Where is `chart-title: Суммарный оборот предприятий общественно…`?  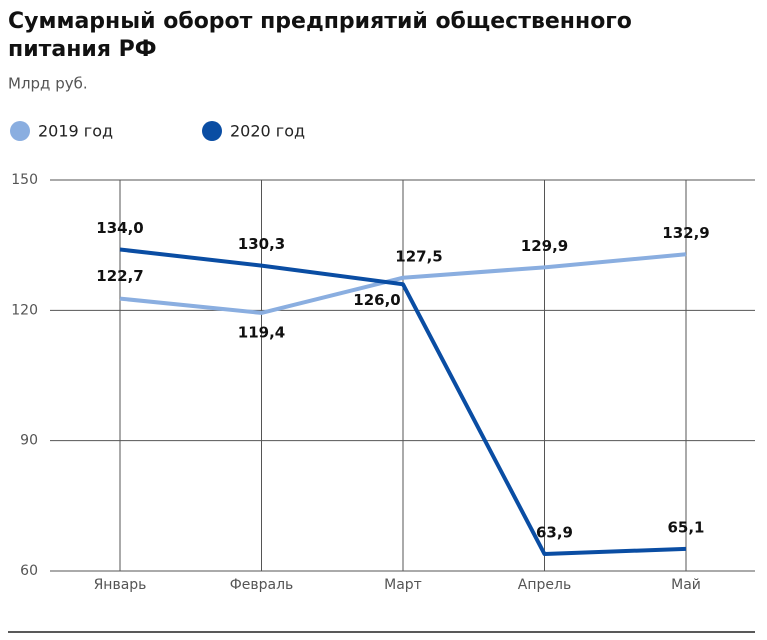
chart-title: Суммарный оборот предприятий общественно… is located at coordinates (320, 35).